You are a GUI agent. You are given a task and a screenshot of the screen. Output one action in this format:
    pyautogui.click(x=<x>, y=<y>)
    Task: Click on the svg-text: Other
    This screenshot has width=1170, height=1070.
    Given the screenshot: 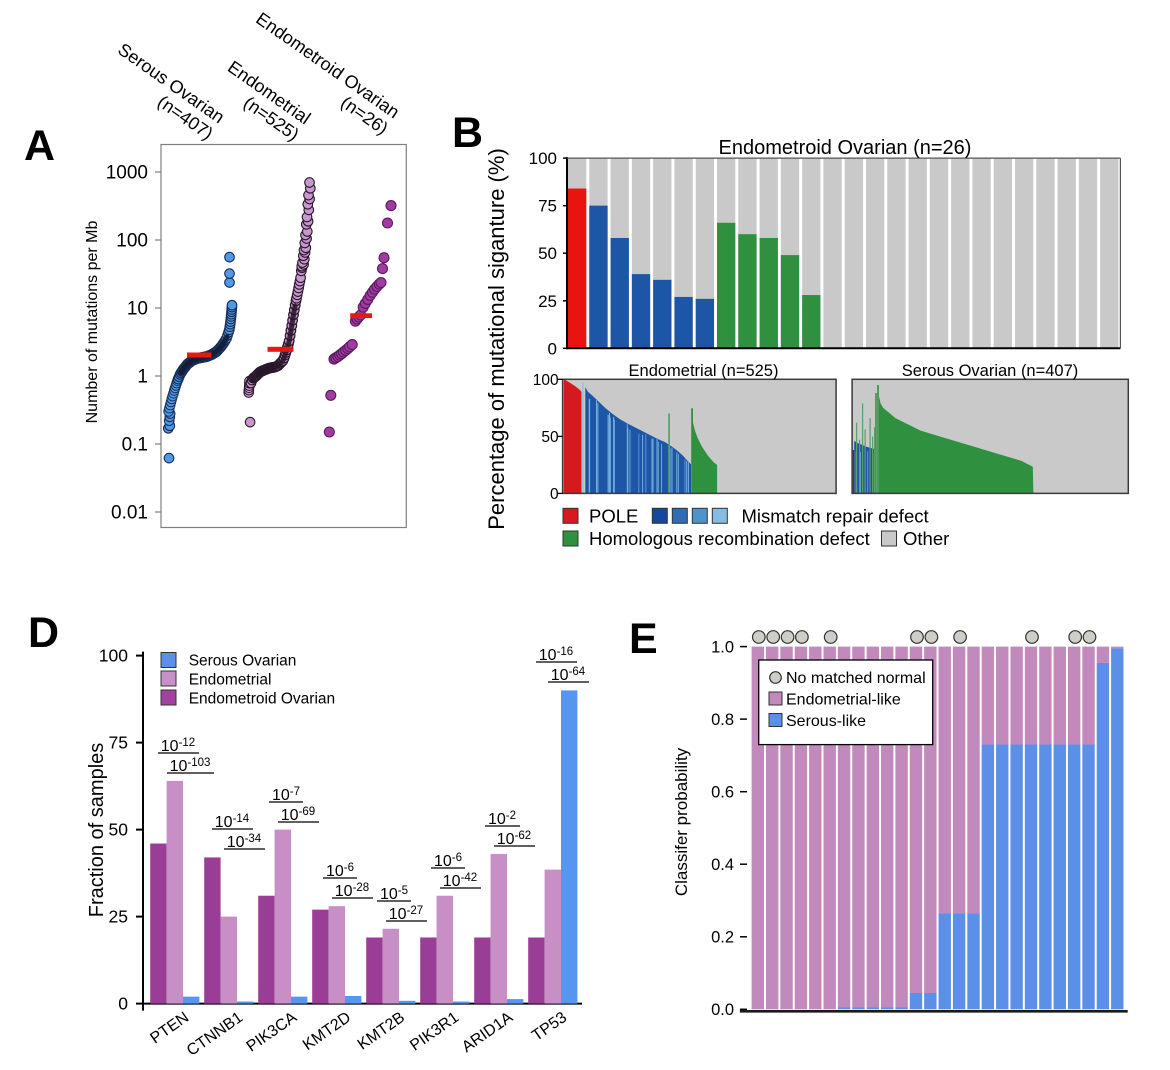 What is the action you would take?
    pyautogui.click(x=926, y=538)
    